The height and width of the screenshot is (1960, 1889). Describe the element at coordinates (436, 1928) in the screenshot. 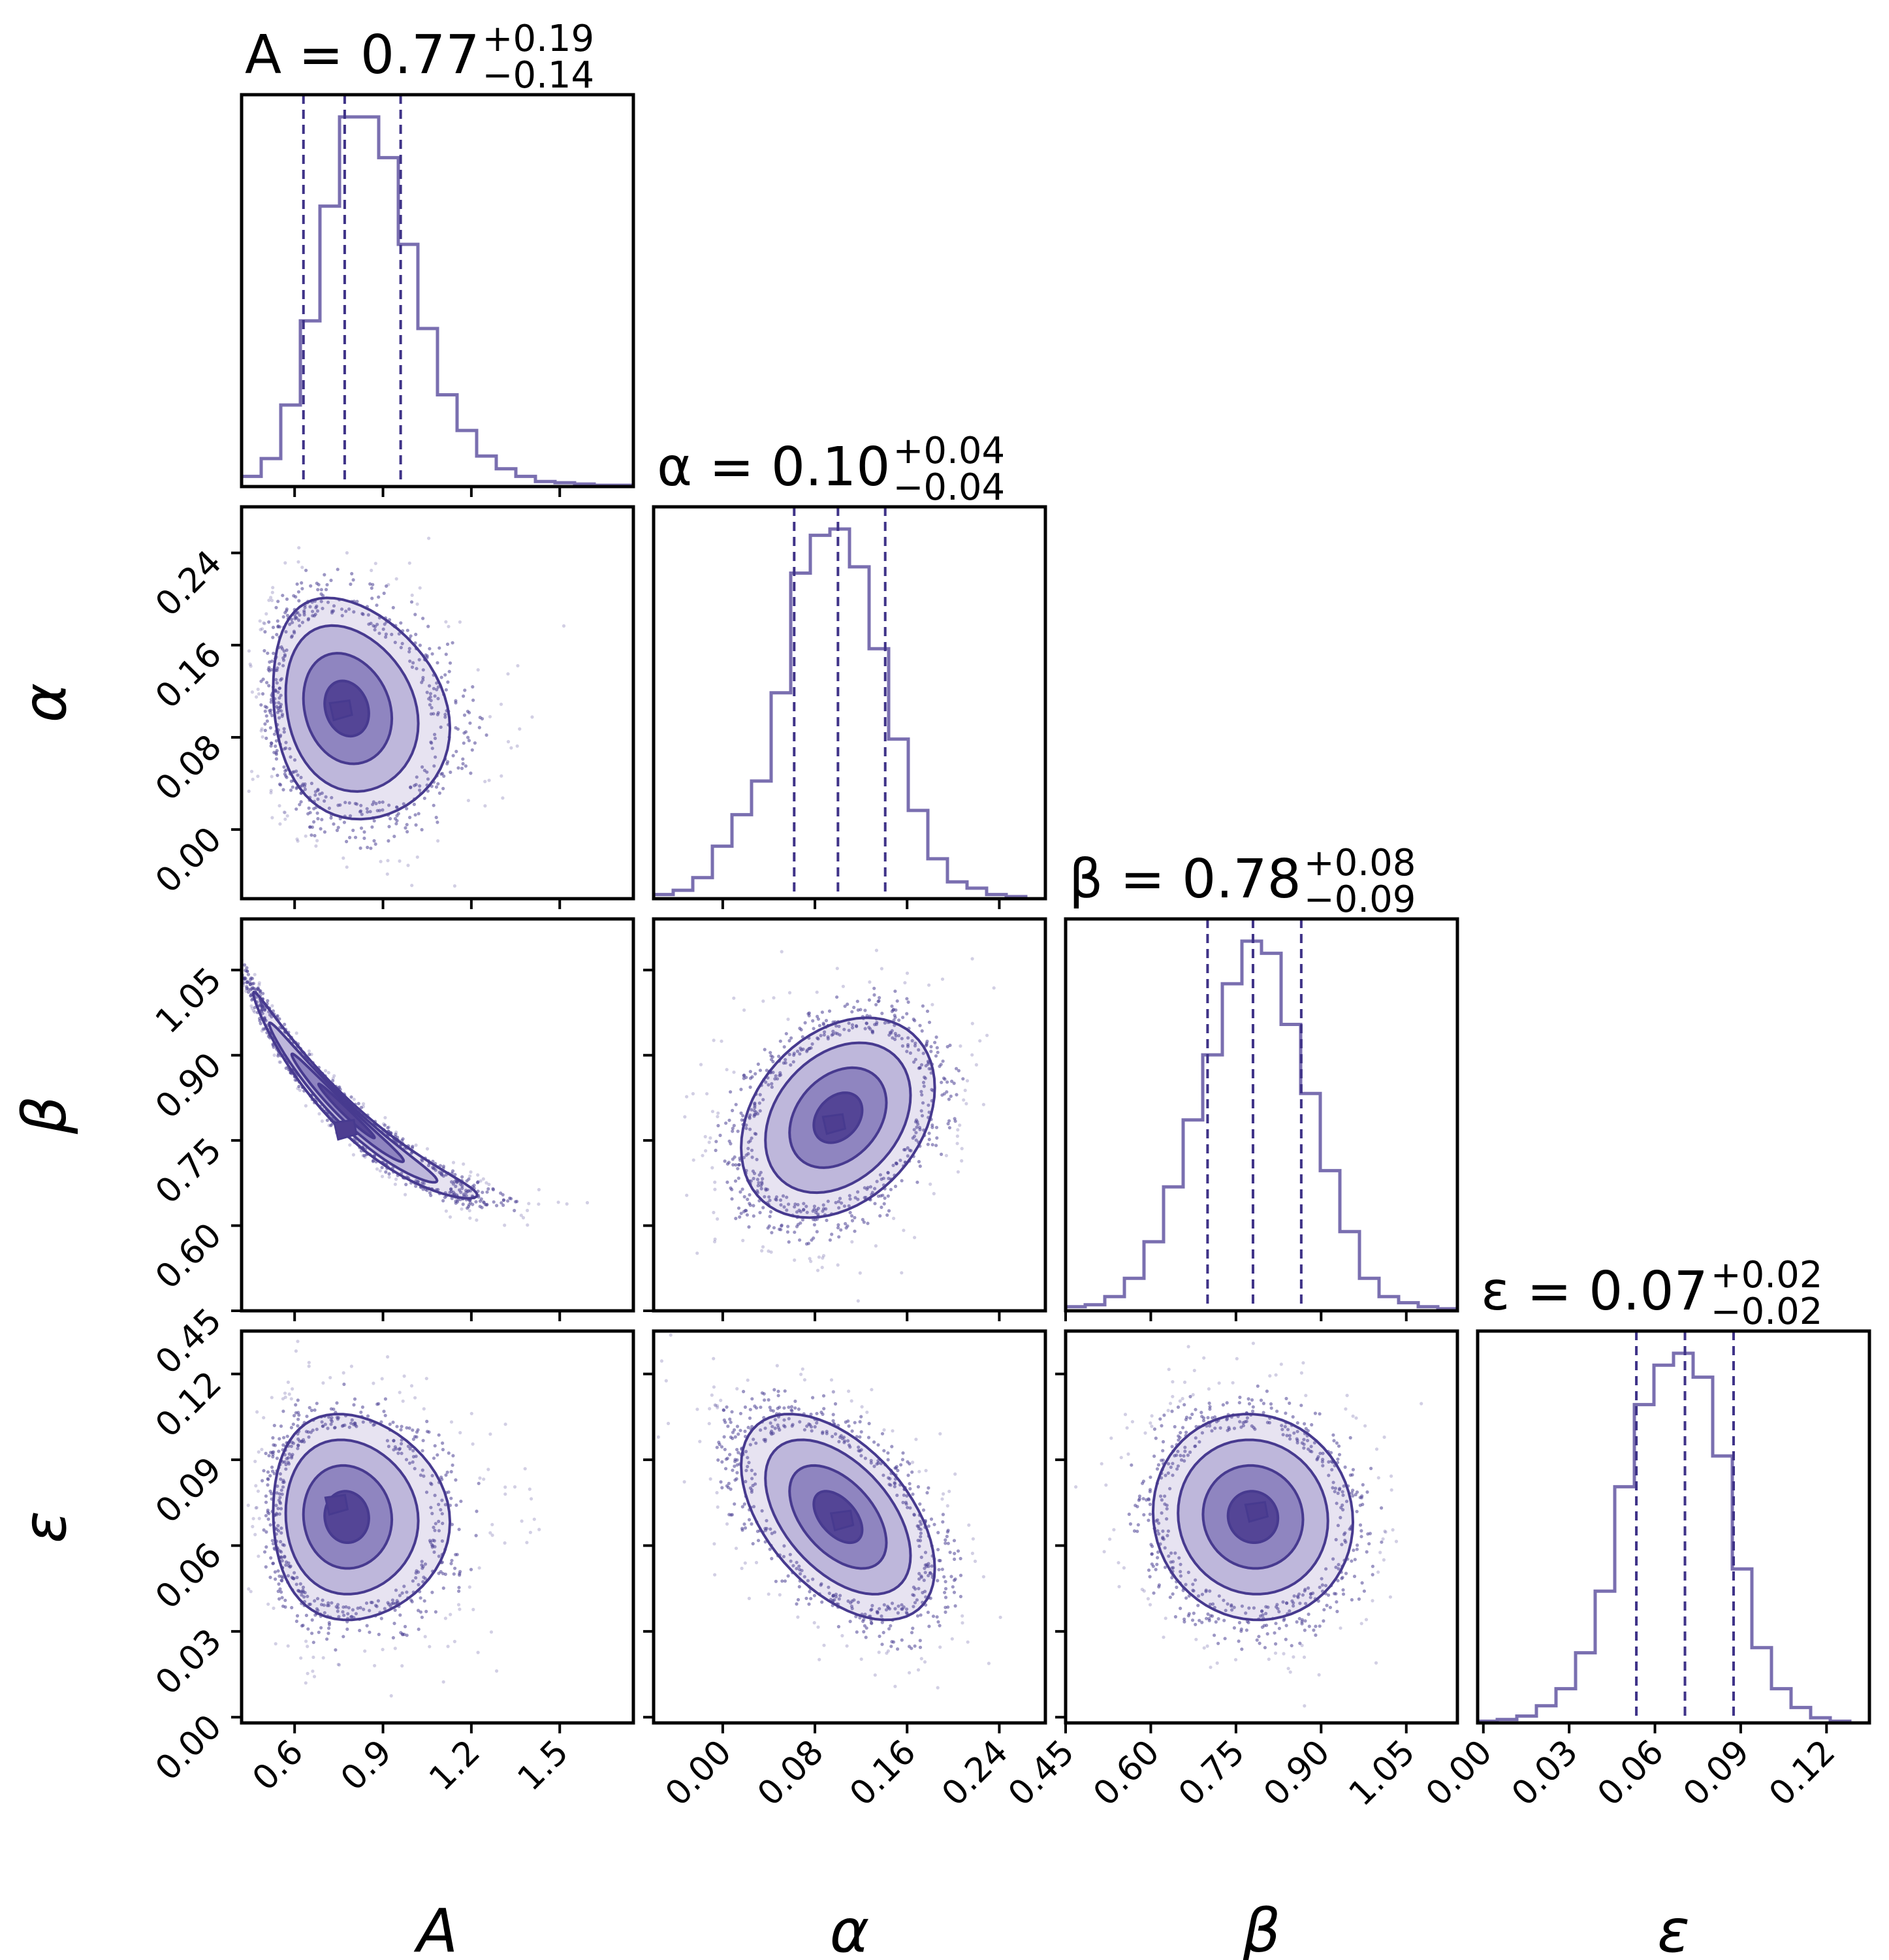

I see `x-axis-label: A` at that location.